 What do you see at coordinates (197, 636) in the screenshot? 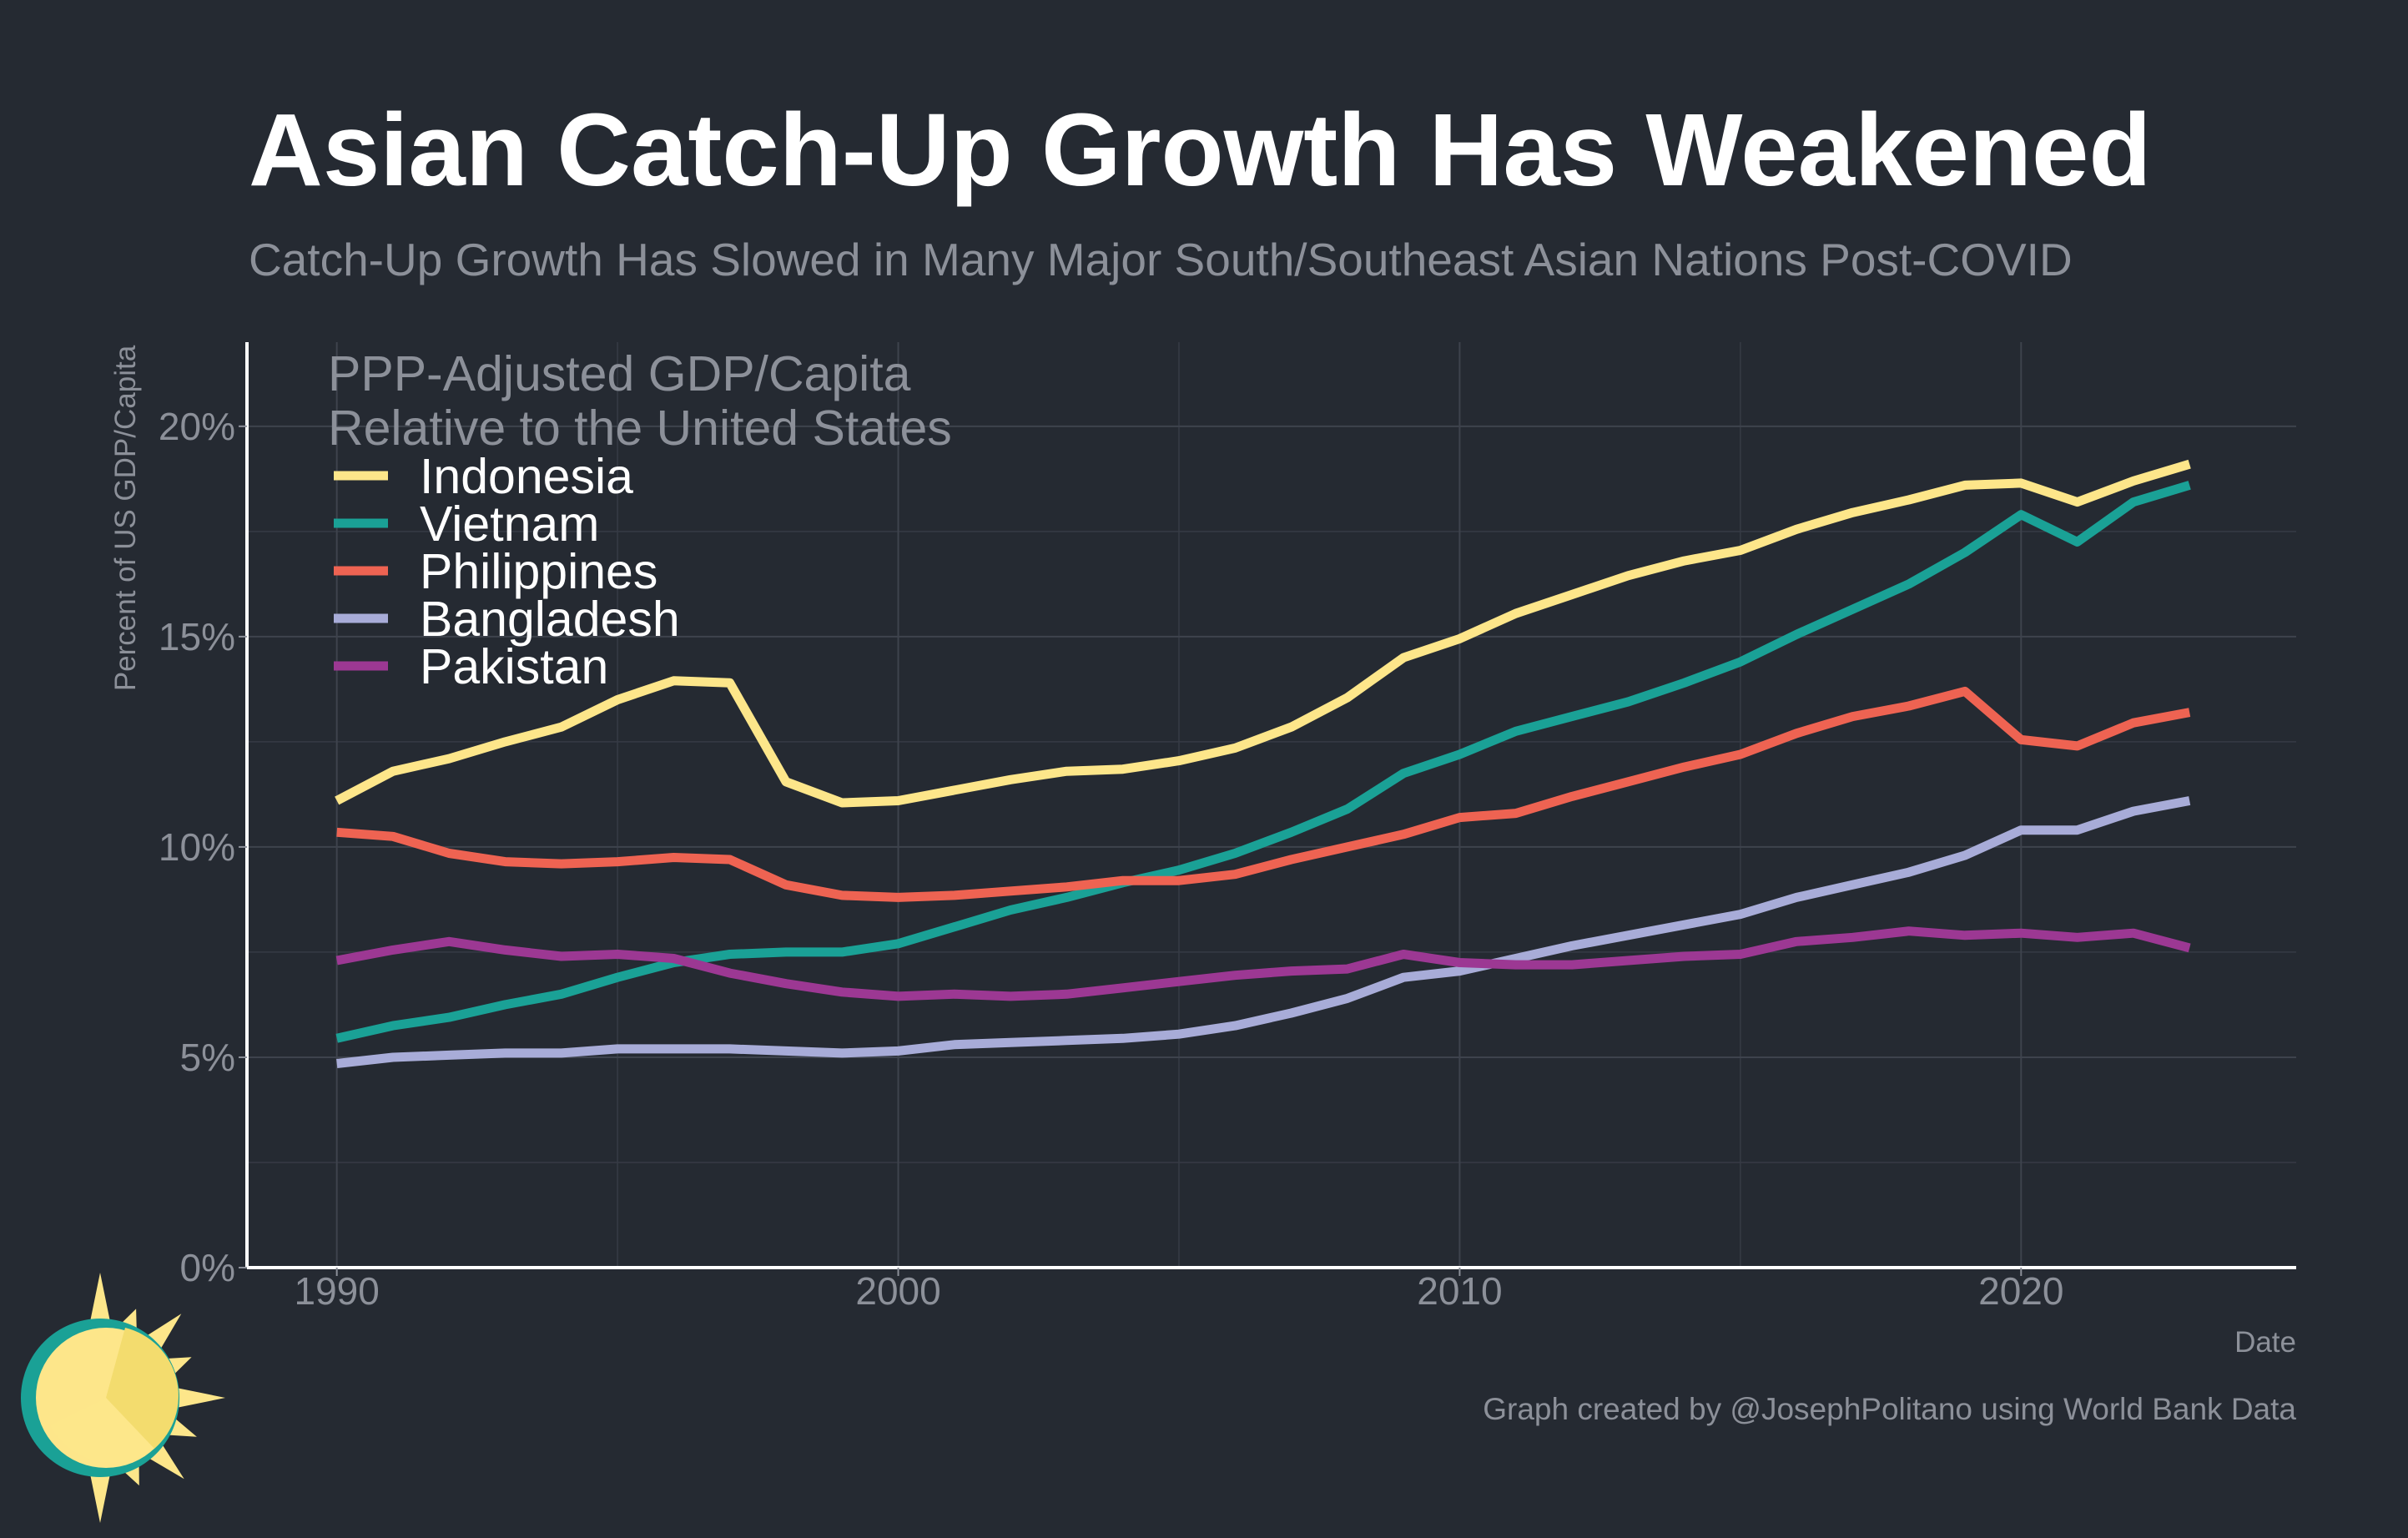
I see `y-tick-label: 15%` at bounding box center [197, 636].